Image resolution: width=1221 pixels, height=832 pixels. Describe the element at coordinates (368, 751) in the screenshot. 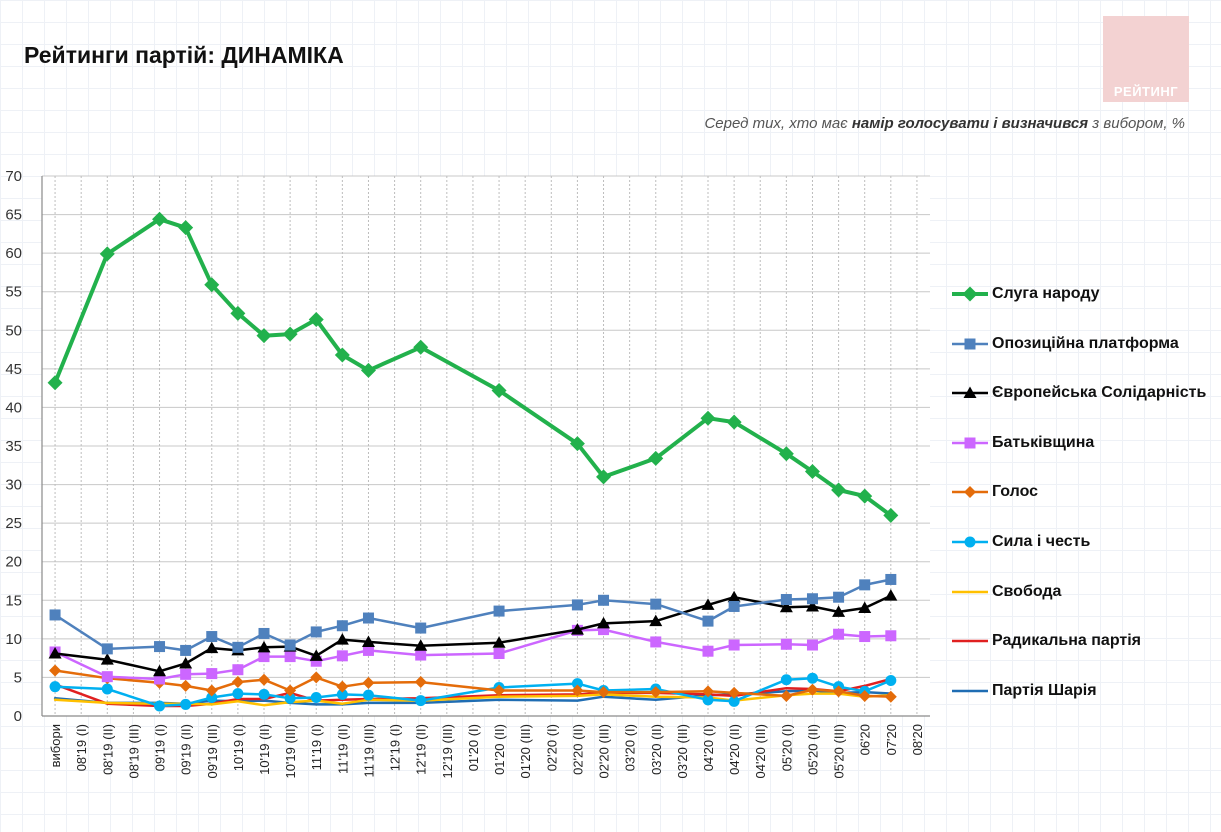

I see `x-tick-label: 11'19 (III)` at that location.